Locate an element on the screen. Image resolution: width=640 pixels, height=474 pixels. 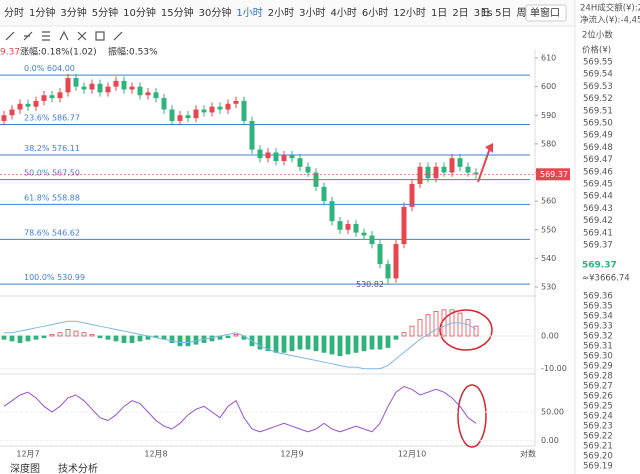
drawing-tools is located at coordinates (64, 35).